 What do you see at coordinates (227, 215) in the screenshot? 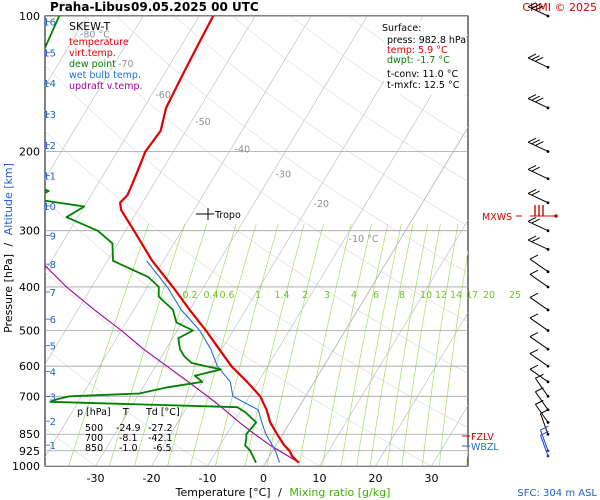
I see `tropo-label: Tropo` at bounding box center [227, 215].